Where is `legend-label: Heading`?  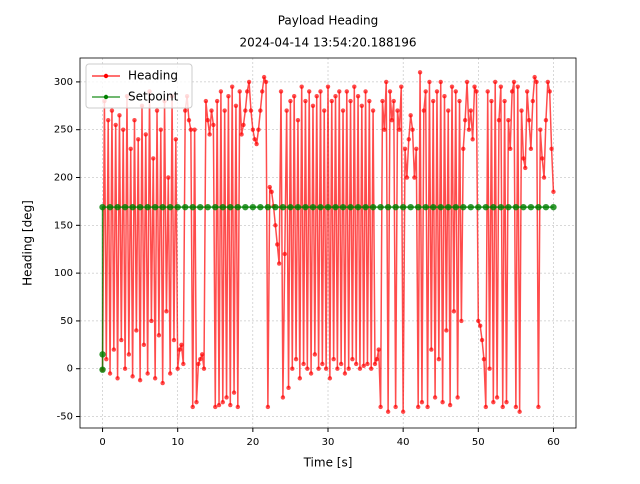 legend-label: Heading is located at coordinates (153, 76).